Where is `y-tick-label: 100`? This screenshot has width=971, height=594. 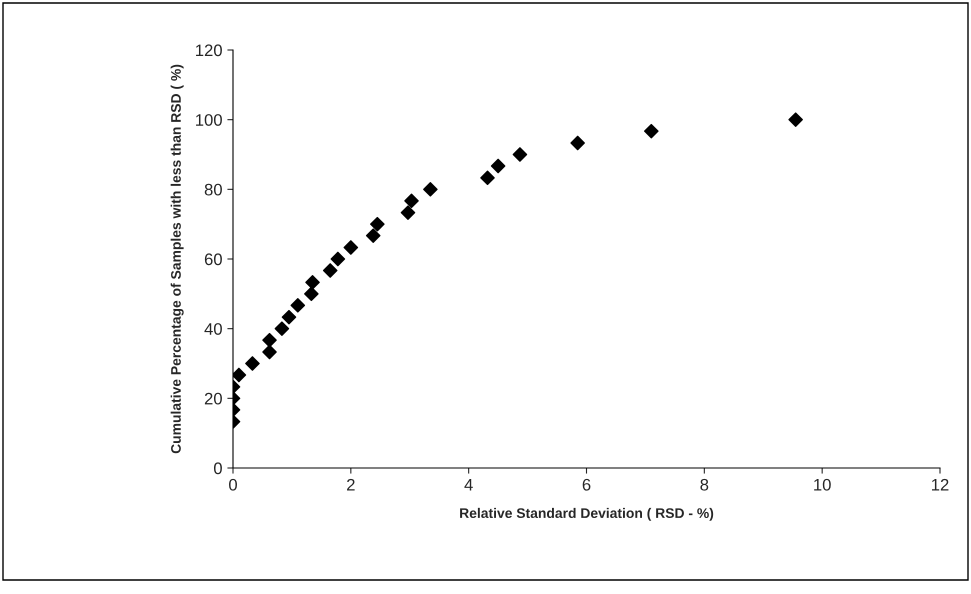
y-tick-label: 100 is located at coordinates (209, 120).